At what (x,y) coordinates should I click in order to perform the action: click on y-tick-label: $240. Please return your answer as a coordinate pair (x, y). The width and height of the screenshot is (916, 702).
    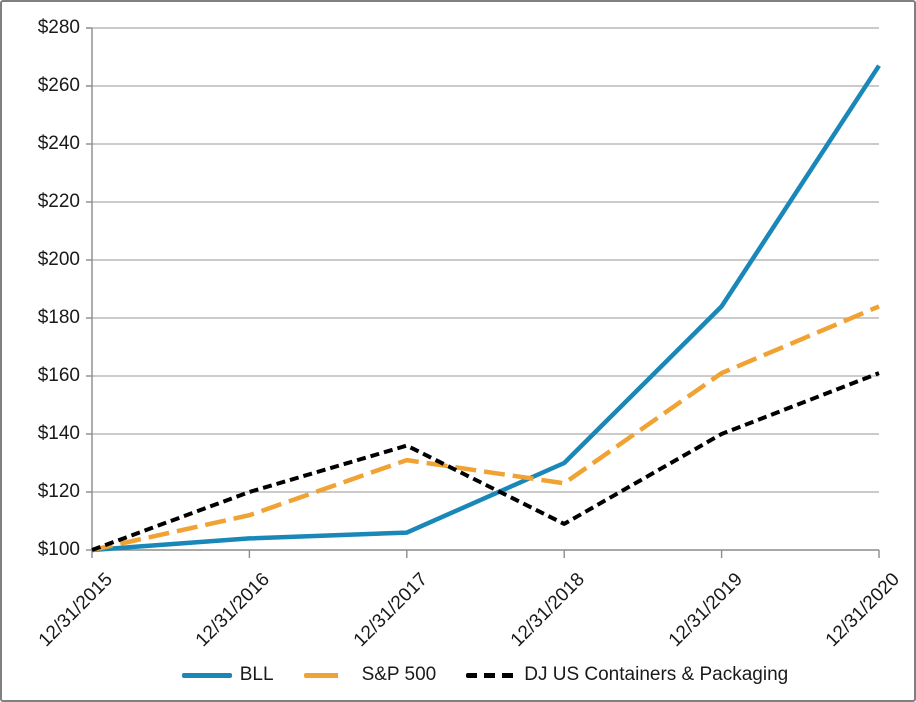
    Looking at the image, I should click on (58, 143).